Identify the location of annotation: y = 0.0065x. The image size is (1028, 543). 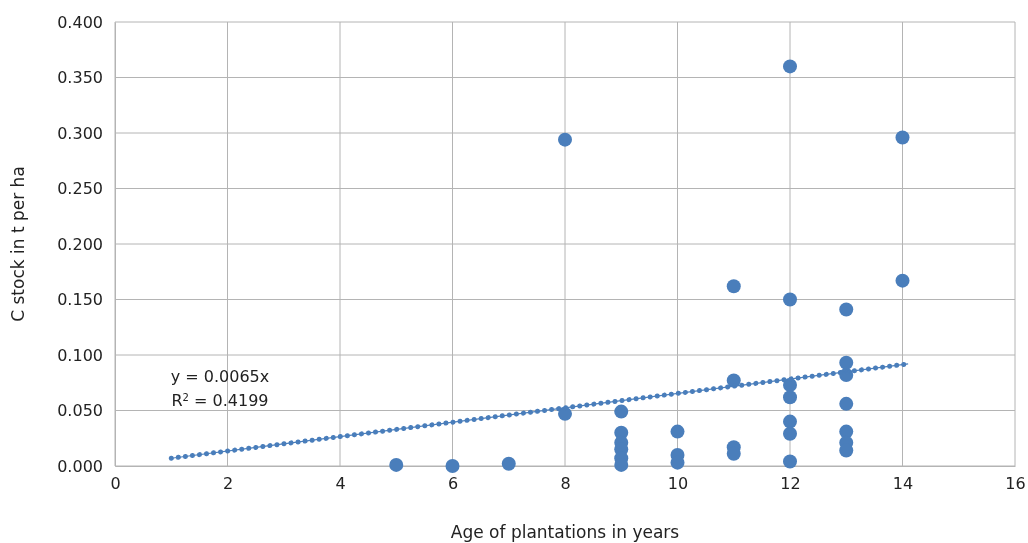
(220, 376).